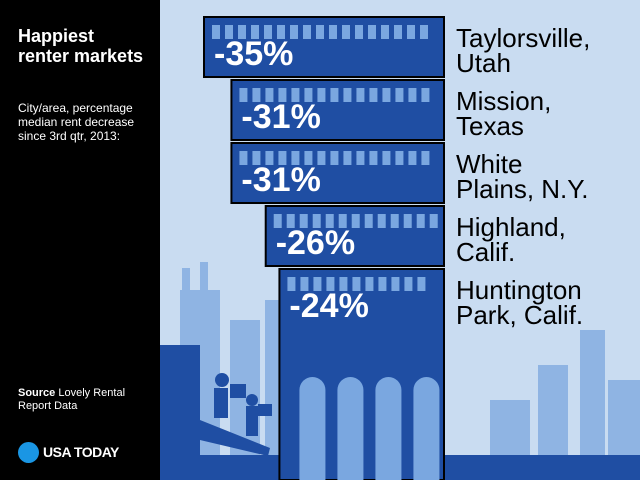 This screenshot has width=640, height=480. What do you see at coordinates (523, 38) in the screenshot?
I see `city-label-line: Taylorsville,` at bounding box center [523, 38].